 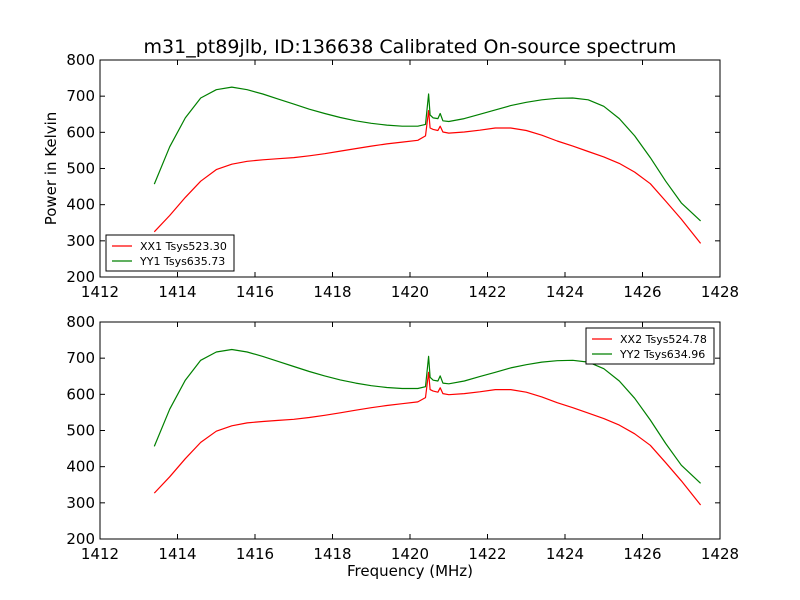 I want to click on legend-entry: YY2 Tsys634.96, so click(x=662, y=354).